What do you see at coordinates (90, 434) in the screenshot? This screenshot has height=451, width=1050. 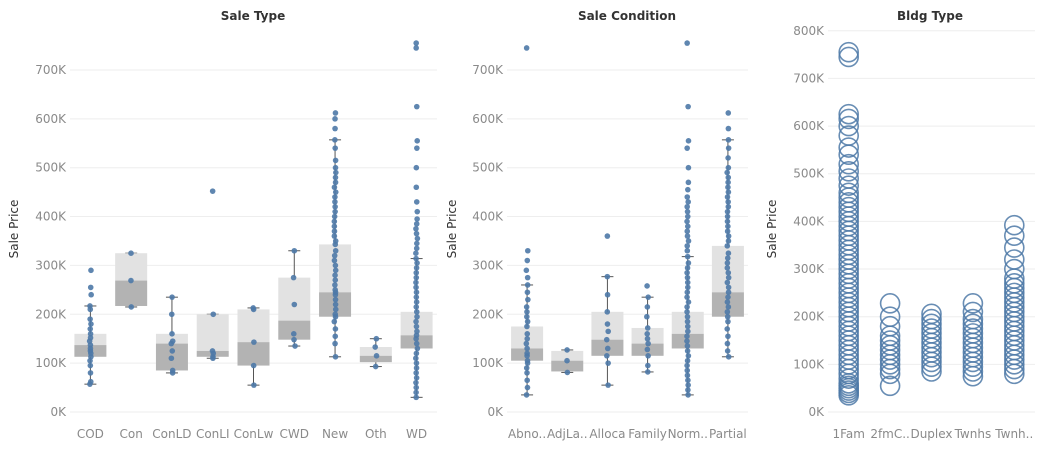 I see `x-tick-label: COD` at bounding box center [90, 434].